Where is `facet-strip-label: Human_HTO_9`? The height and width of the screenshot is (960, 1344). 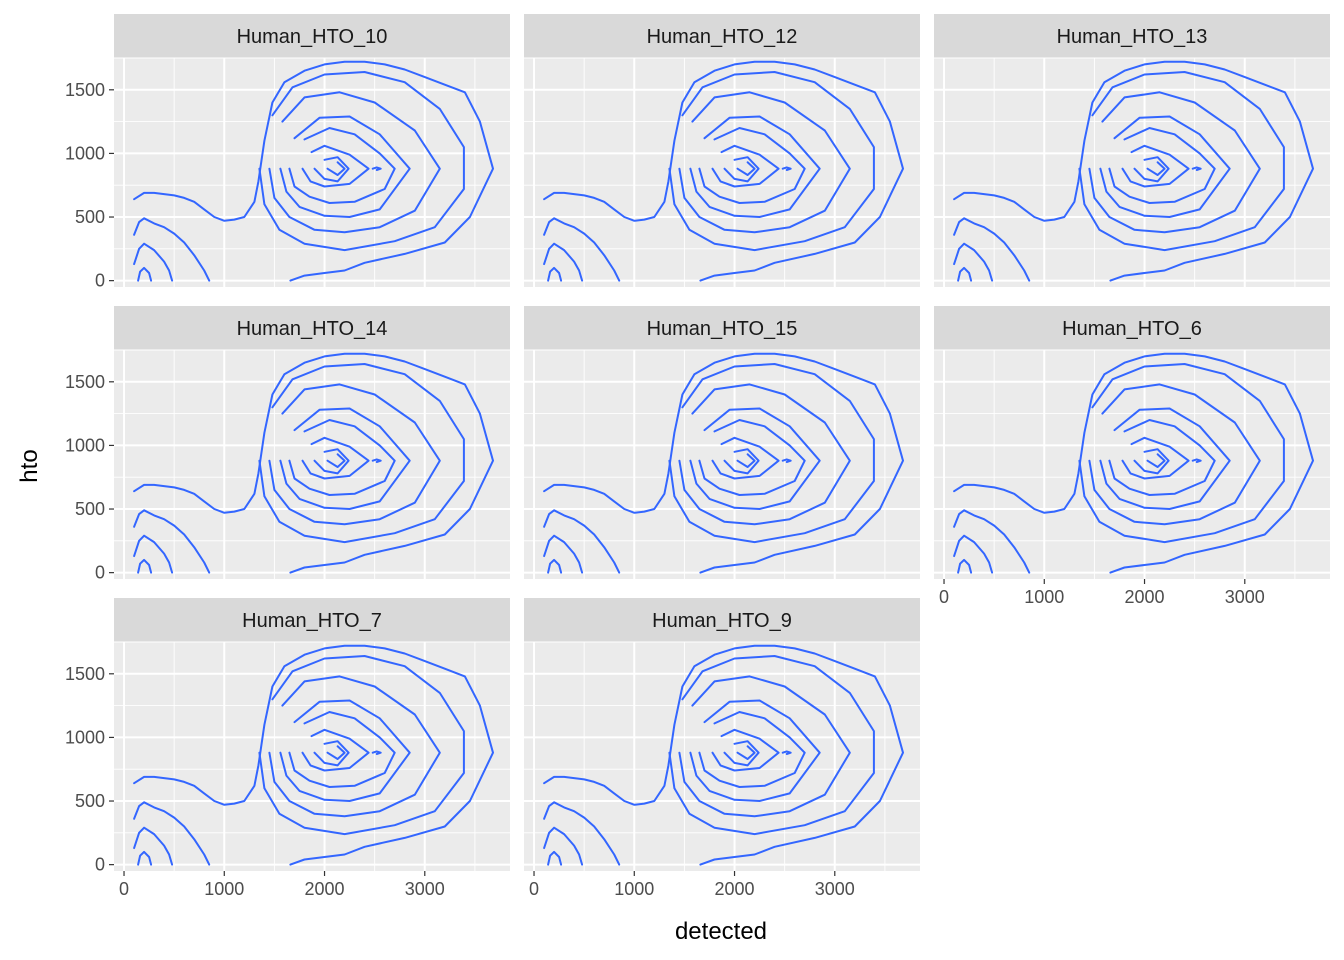
facet-strip-label: Human_HTO_9 is located at coordinates (722, 621).